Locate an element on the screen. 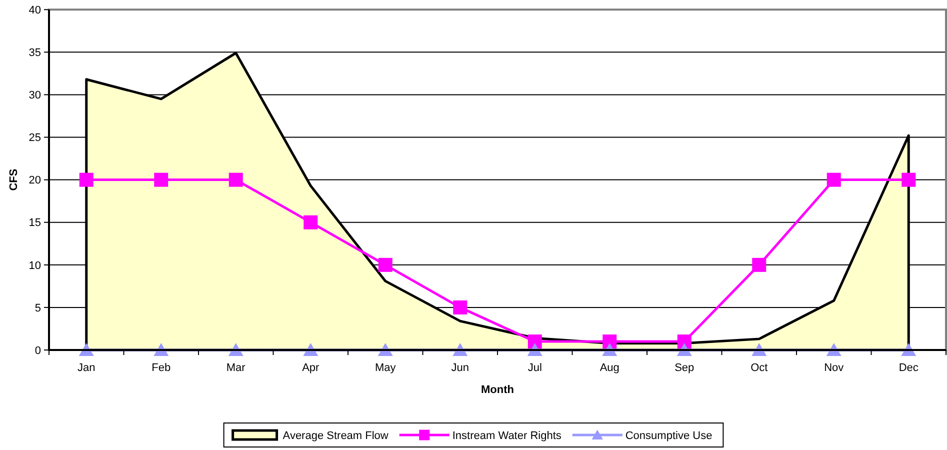 The image size is (947, 450). y-tick-label: 10 is located at coordinates (34, 266).